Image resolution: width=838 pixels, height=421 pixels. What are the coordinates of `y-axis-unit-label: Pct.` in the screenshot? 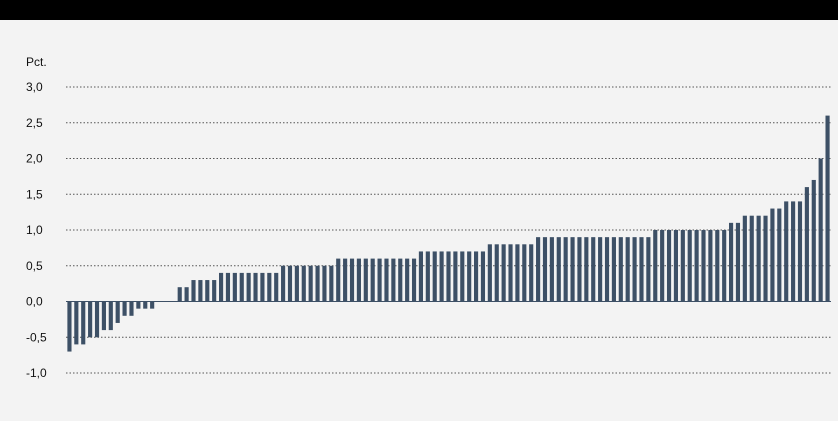 It's located at (36, 62).